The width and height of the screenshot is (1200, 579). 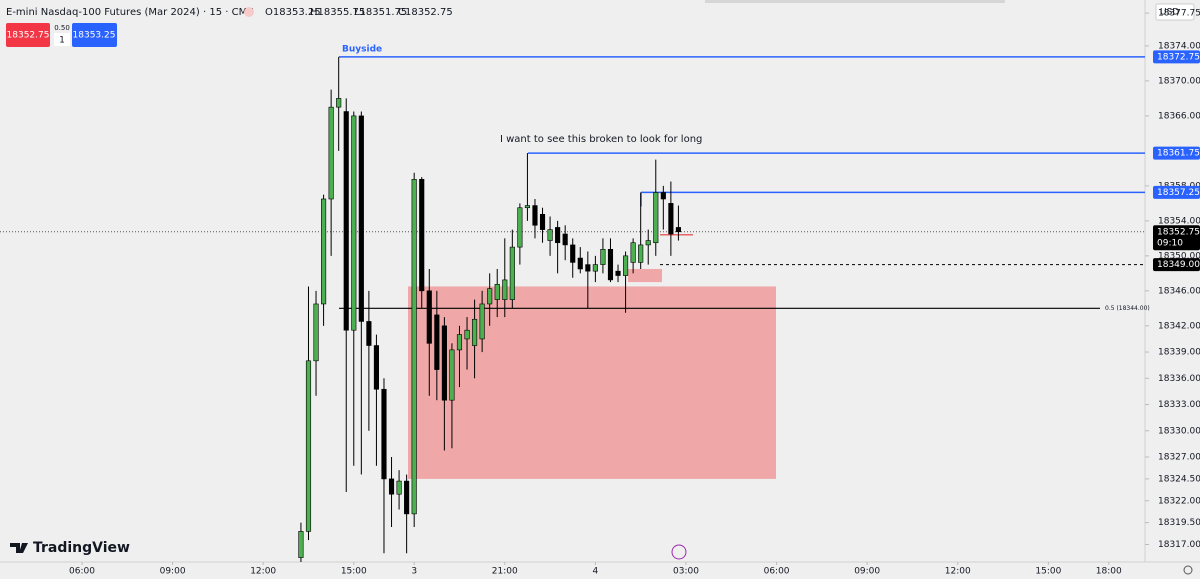 I want to click on qty-box, so click(x=62, y=39).